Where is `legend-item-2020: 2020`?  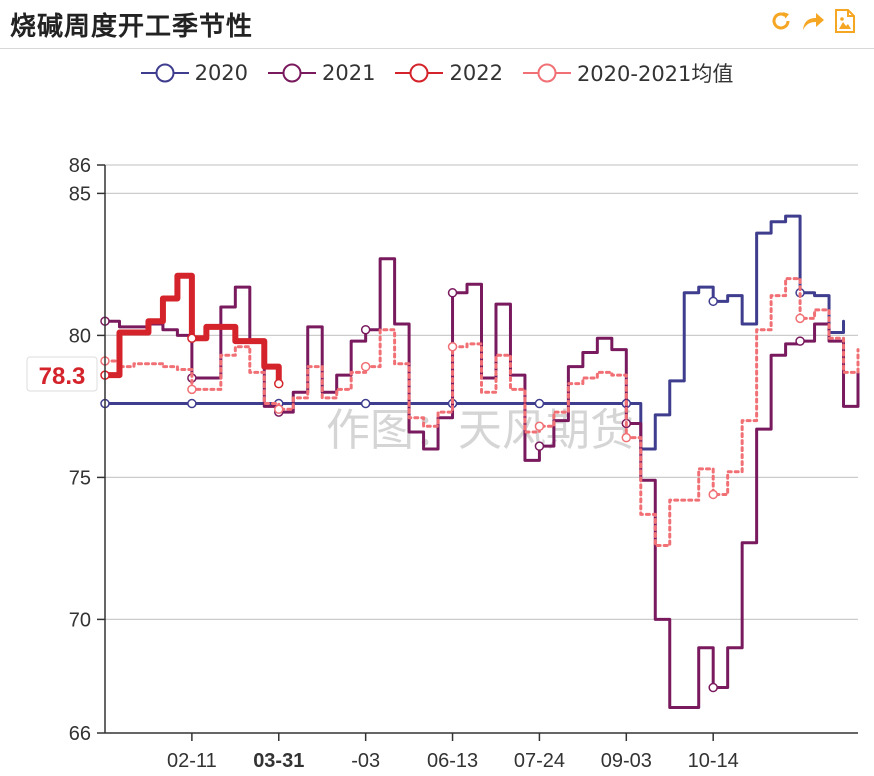 legend-item-2020: 2020 is located at coordinates (194, 73).